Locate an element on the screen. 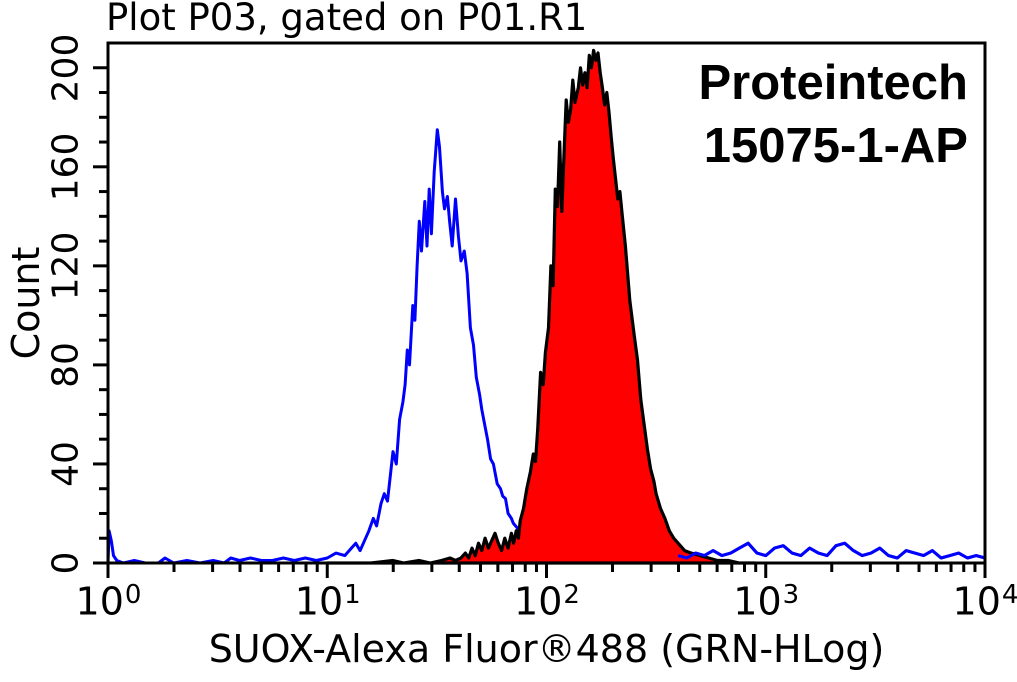 Image resolution: width=1017 pixels, height=682 pixels. vendor-annotation: Proteintech 15075-1-AP is located at coordinates (833, 115).